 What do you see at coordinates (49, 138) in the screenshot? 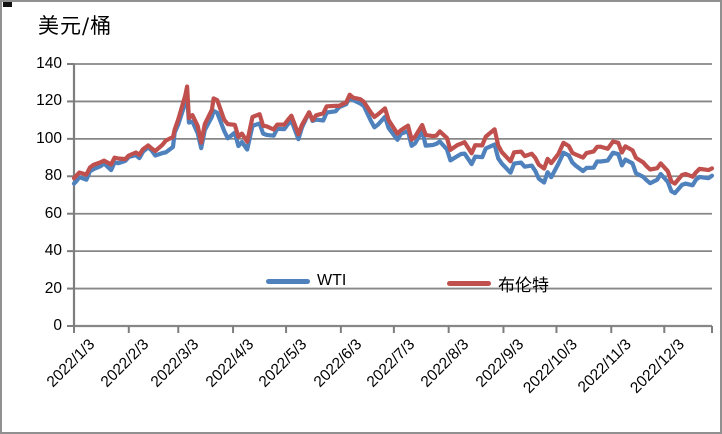
I see `y-tick-label: 100` at bounding box center [49, 138].